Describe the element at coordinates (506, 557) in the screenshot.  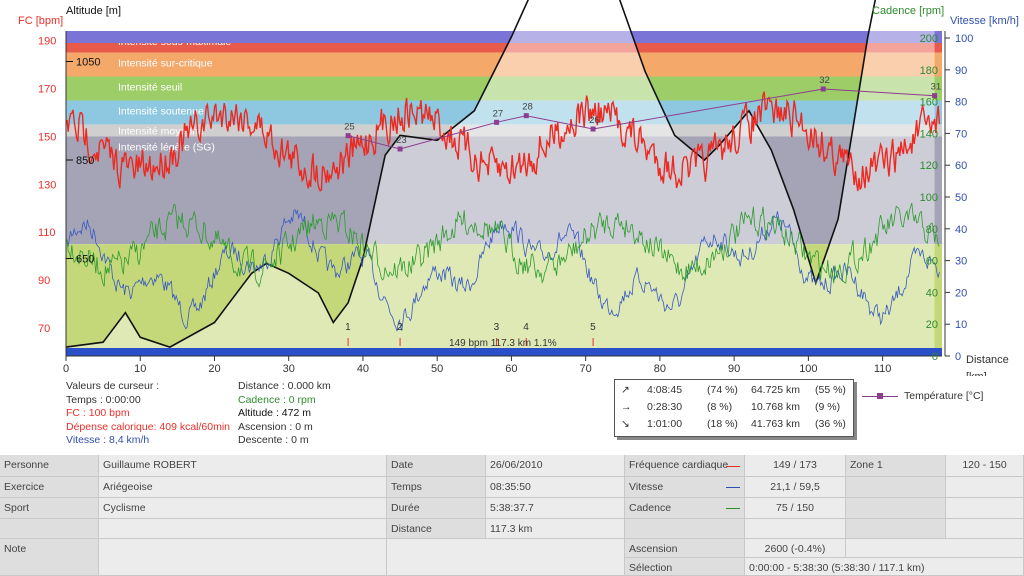
I see `empty-mid` at that location.